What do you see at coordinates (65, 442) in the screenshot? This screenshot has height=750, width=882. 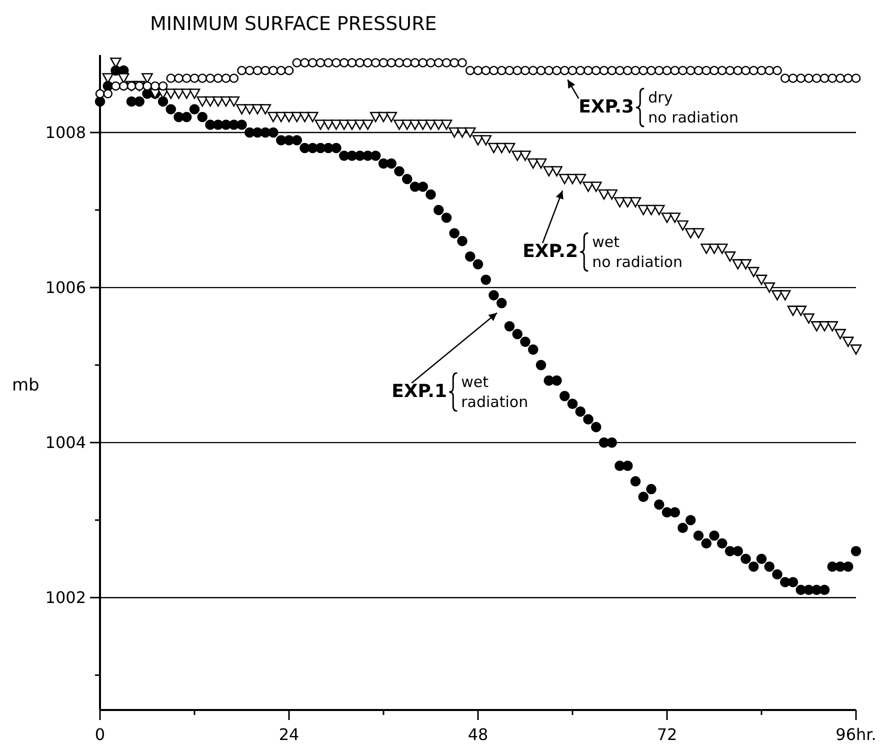 I see `y-tick-label: 1004` at bounding box center [65, 442].